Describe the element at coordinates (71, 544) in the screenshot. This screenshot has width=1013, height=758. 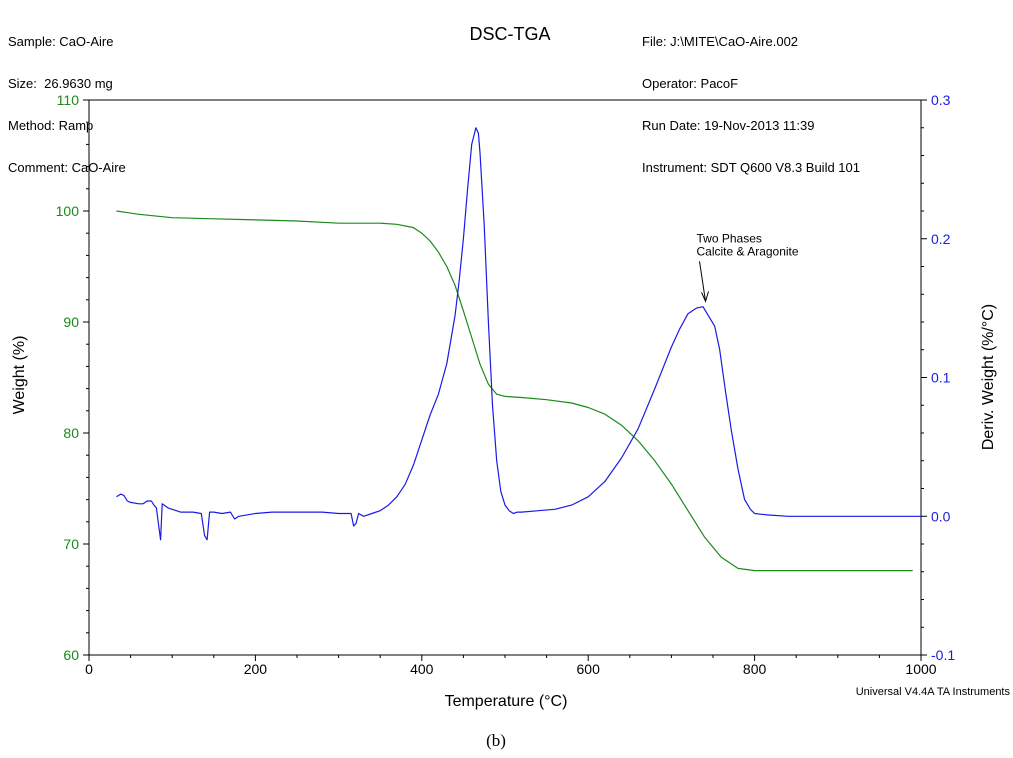
I see `y-left-tick-label: 70` at that location.